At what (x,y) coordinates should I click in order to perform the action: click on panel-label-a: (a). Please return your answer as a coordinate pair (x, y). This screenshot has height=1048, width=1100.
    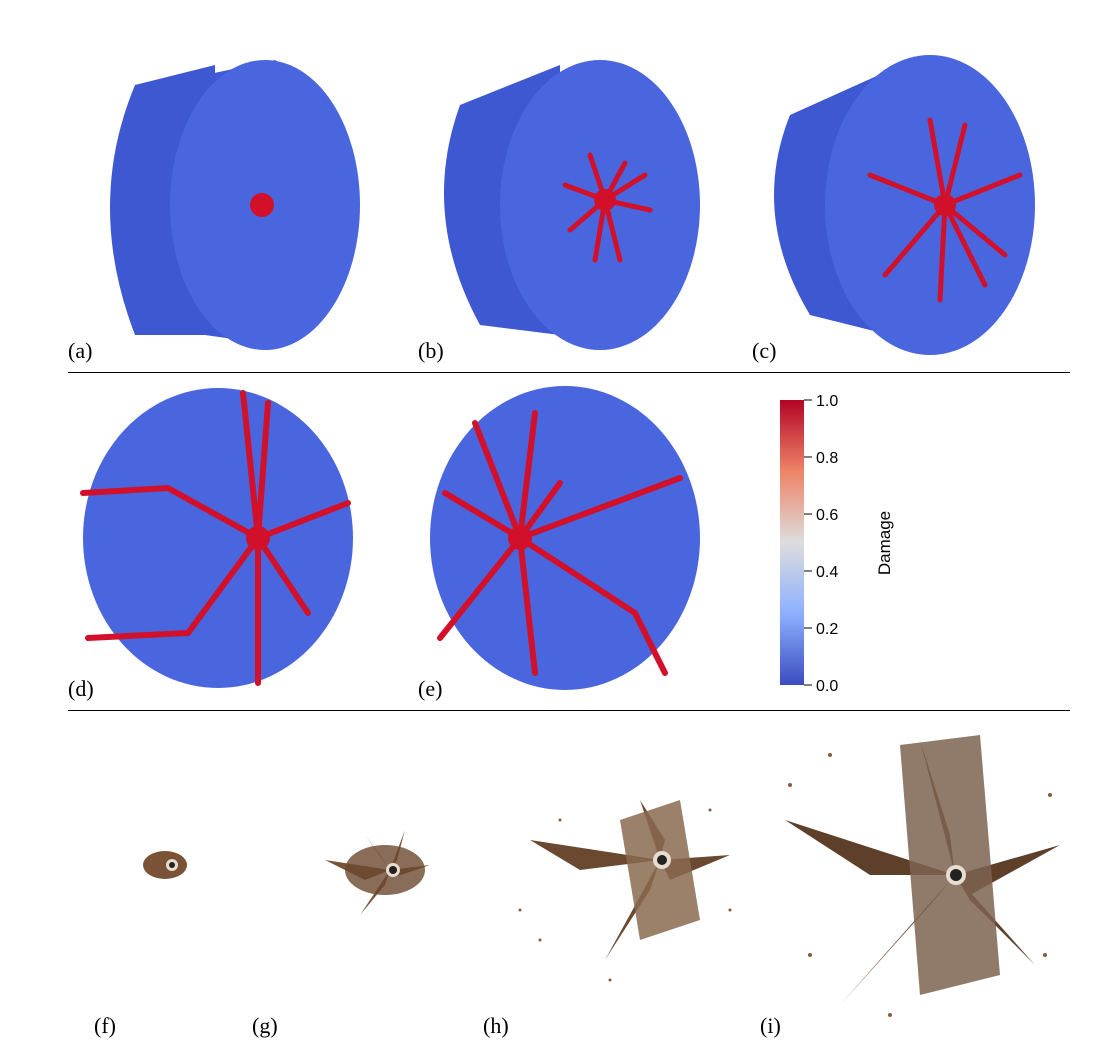
    Looking at the image, I should click on (80, 350).